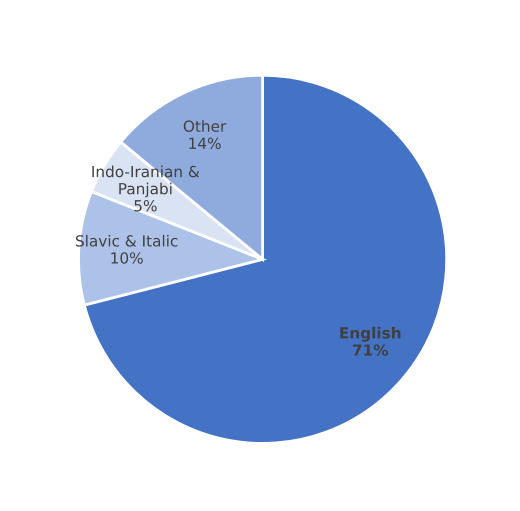 This screenshot has height=511, width=520. Describe the element at coordinates (205, 126) in the screenshot. I see `slice-label: Other` at that location.